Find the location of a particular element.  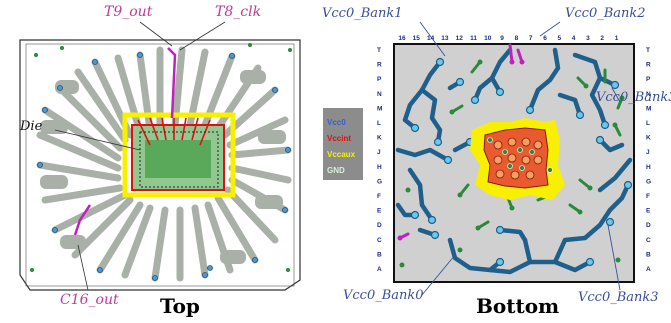

column-number: 16 is located at coordinates (402, 38).